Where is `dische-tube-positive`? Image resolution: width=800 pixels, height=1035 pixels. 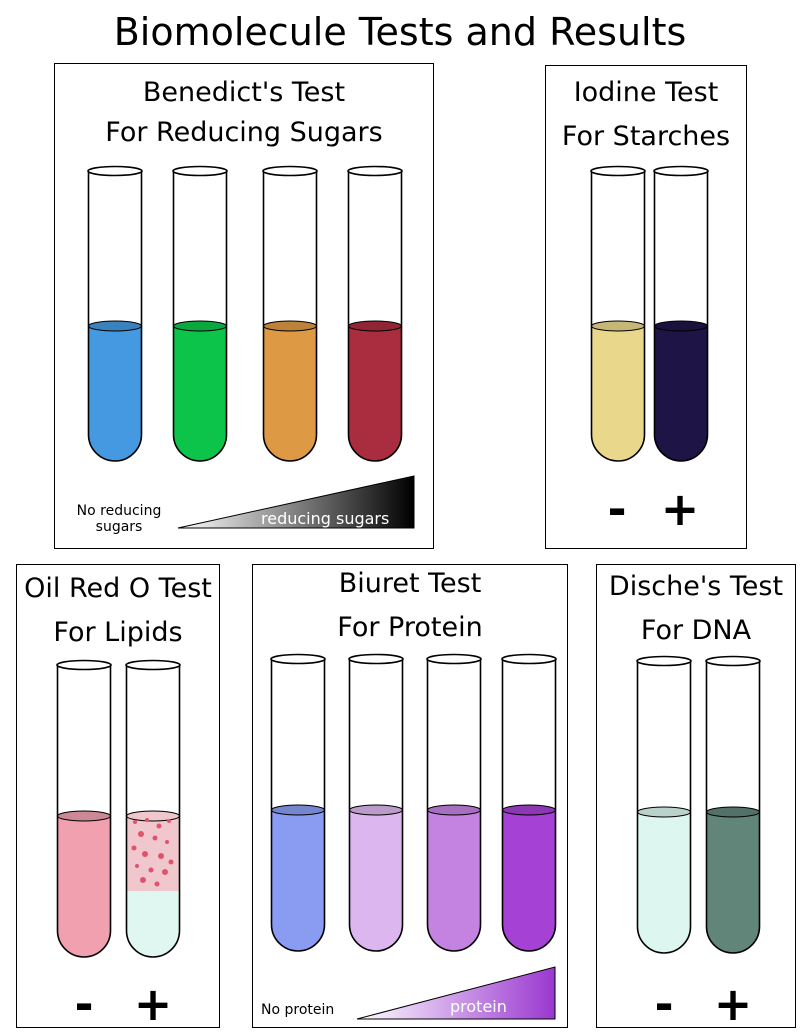
dische-tube-positive is located at coordinates (733, 804).